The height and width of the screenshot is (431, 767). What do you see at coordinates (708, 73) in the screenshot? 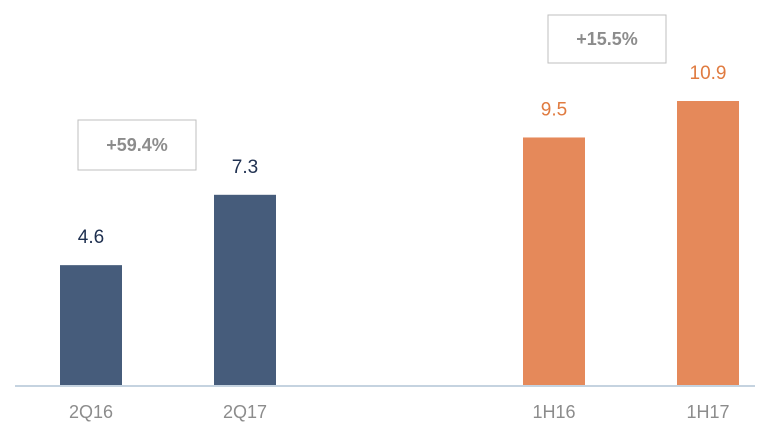
I see `value-label: 10.9` at bounding box center [708, 73].